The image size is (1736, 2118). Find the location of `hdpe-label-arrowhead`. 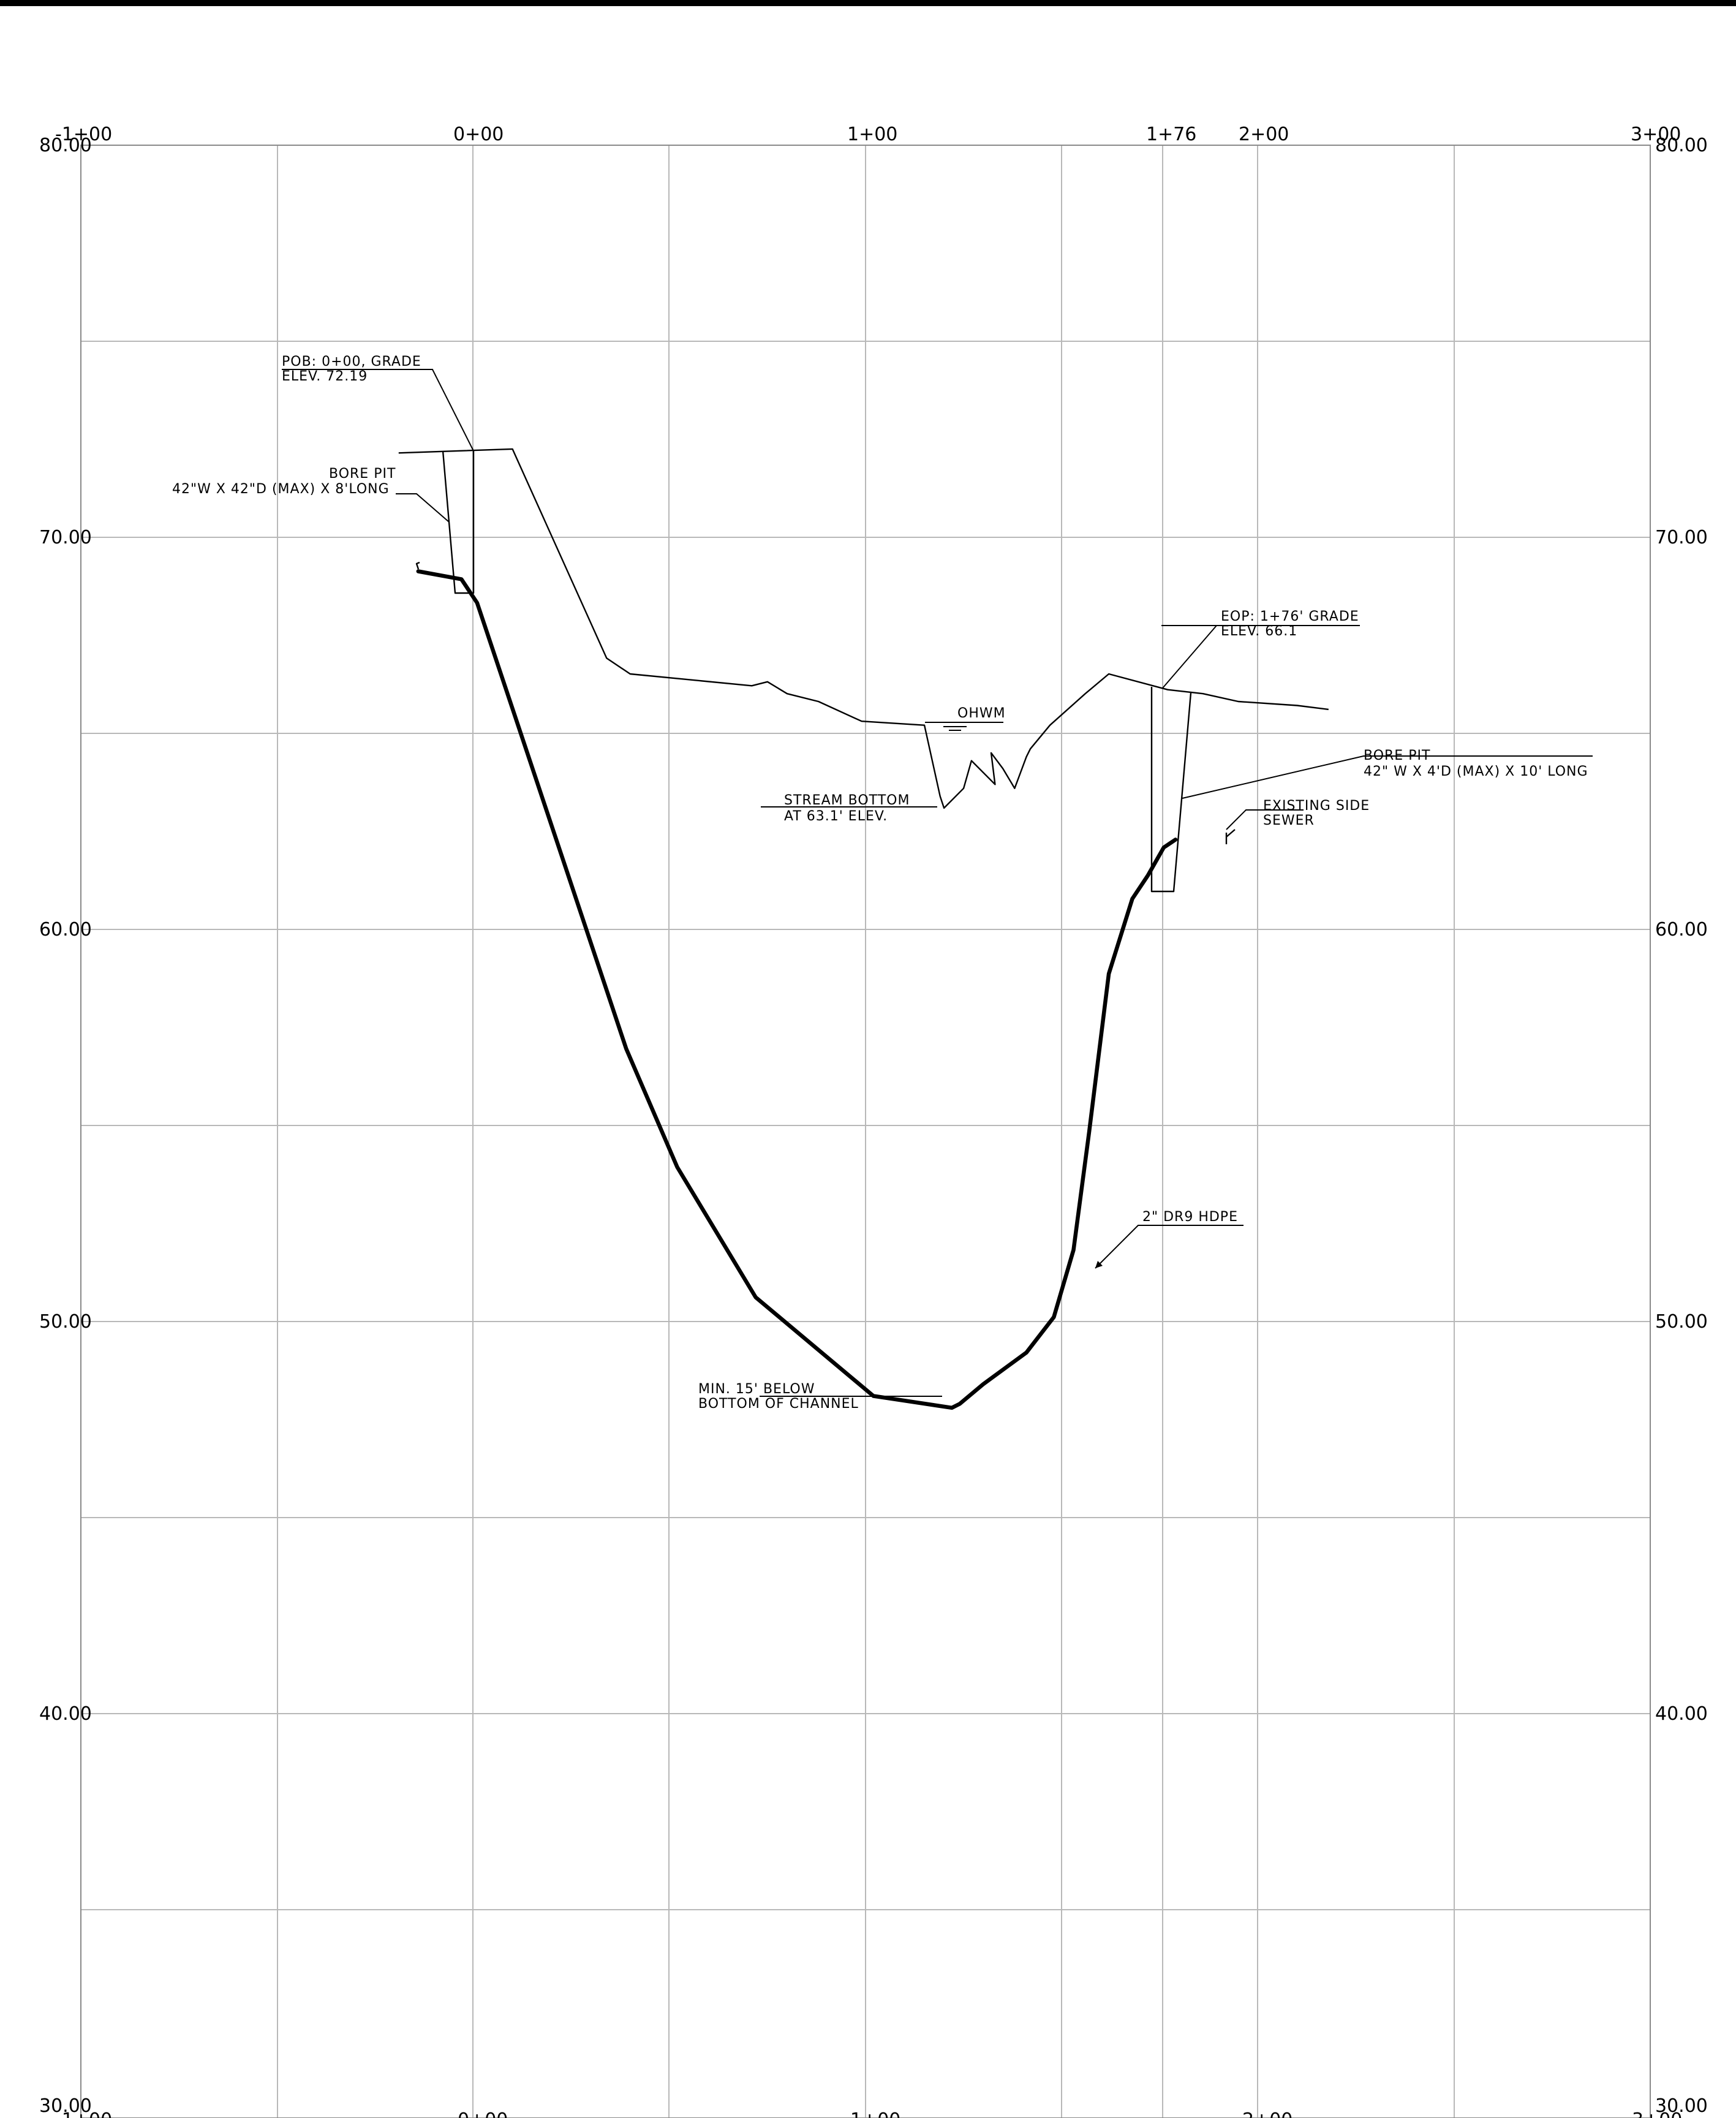

hdpe-label-arrowhead is located at coordinates (1099, 1264).